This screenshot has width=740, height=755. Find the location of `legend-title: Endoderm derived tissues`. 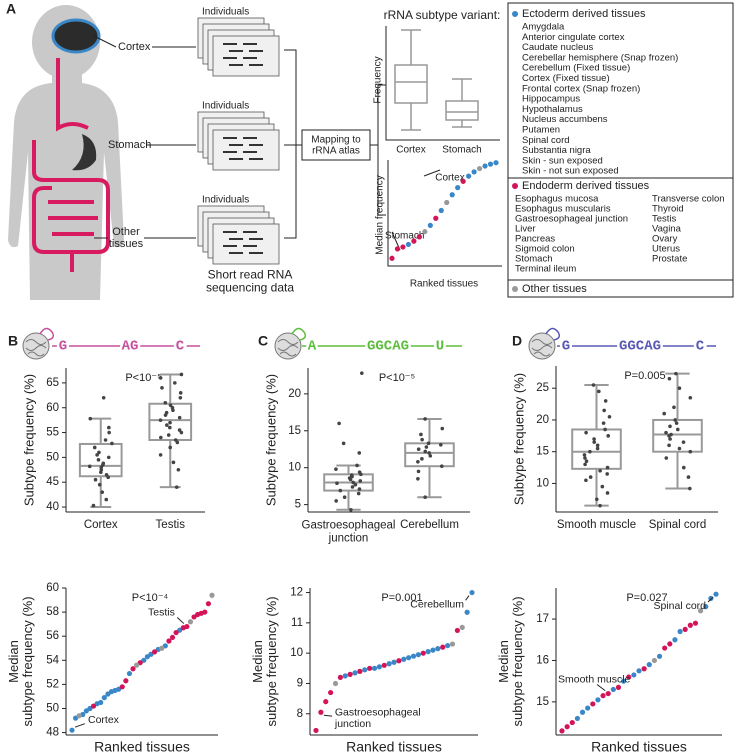

legend-title: Endoderm derived tissues is located at coordinates (586, 186).